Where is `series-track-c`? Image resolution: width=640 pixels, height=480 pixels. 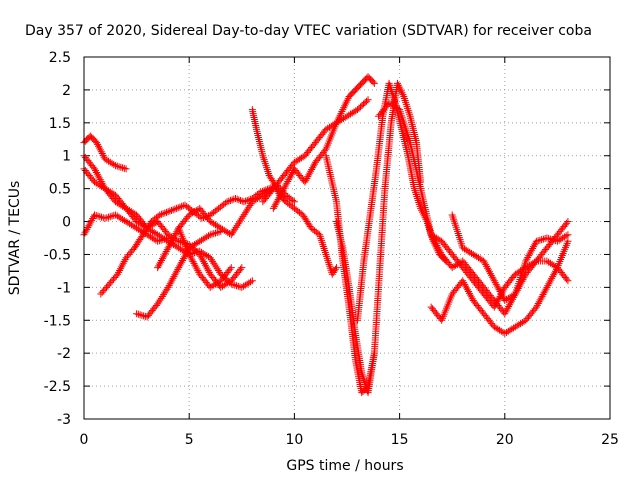 series-track-c is located at coordinates (168, 228).